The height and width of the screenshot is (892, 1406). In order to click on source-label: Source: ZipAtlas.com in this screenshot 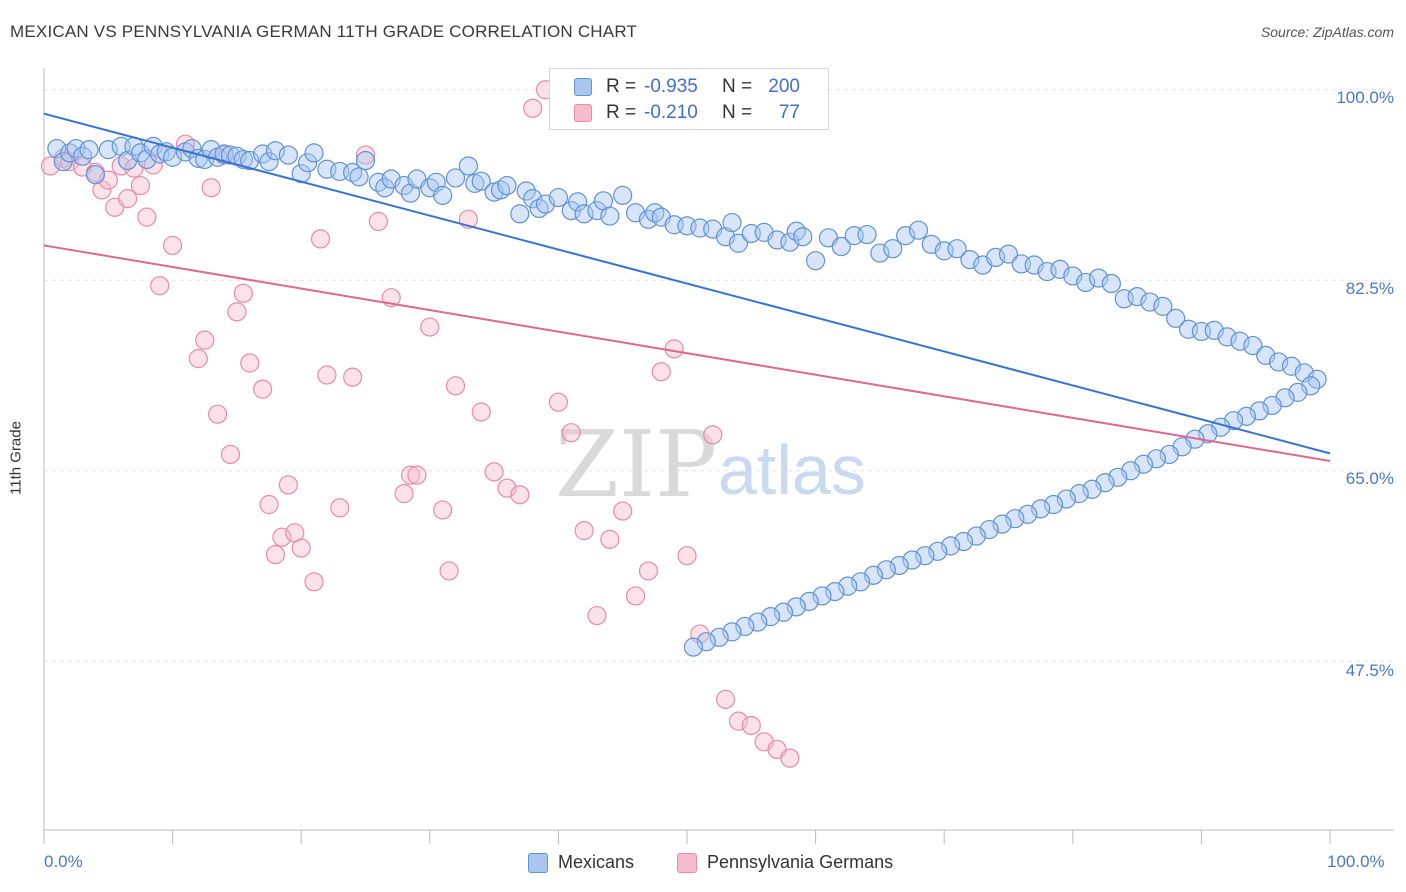, I will do `click(1327, 32)`.